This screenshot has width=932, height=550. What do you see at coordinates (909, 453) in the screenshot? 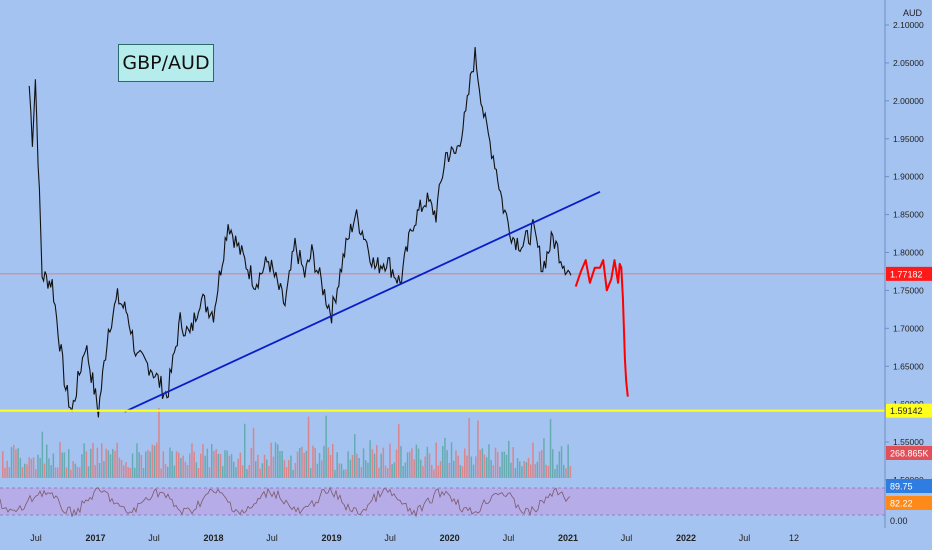
I see `volume-tag: 268.865K` at bounding box center [909, 453].